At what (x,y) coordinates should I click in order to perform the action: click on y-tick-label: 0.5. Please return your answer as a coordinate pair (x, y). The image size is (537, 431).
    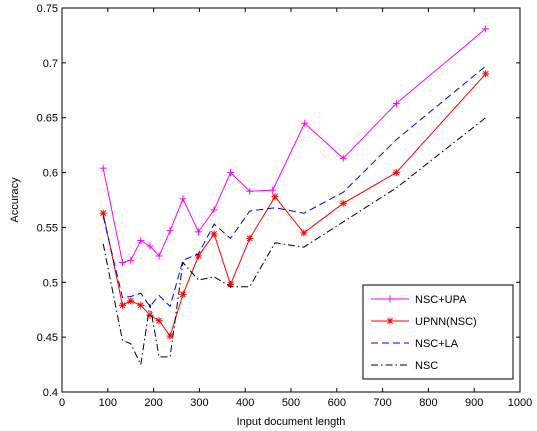
    Looking at the image, I should click on (50, 283).